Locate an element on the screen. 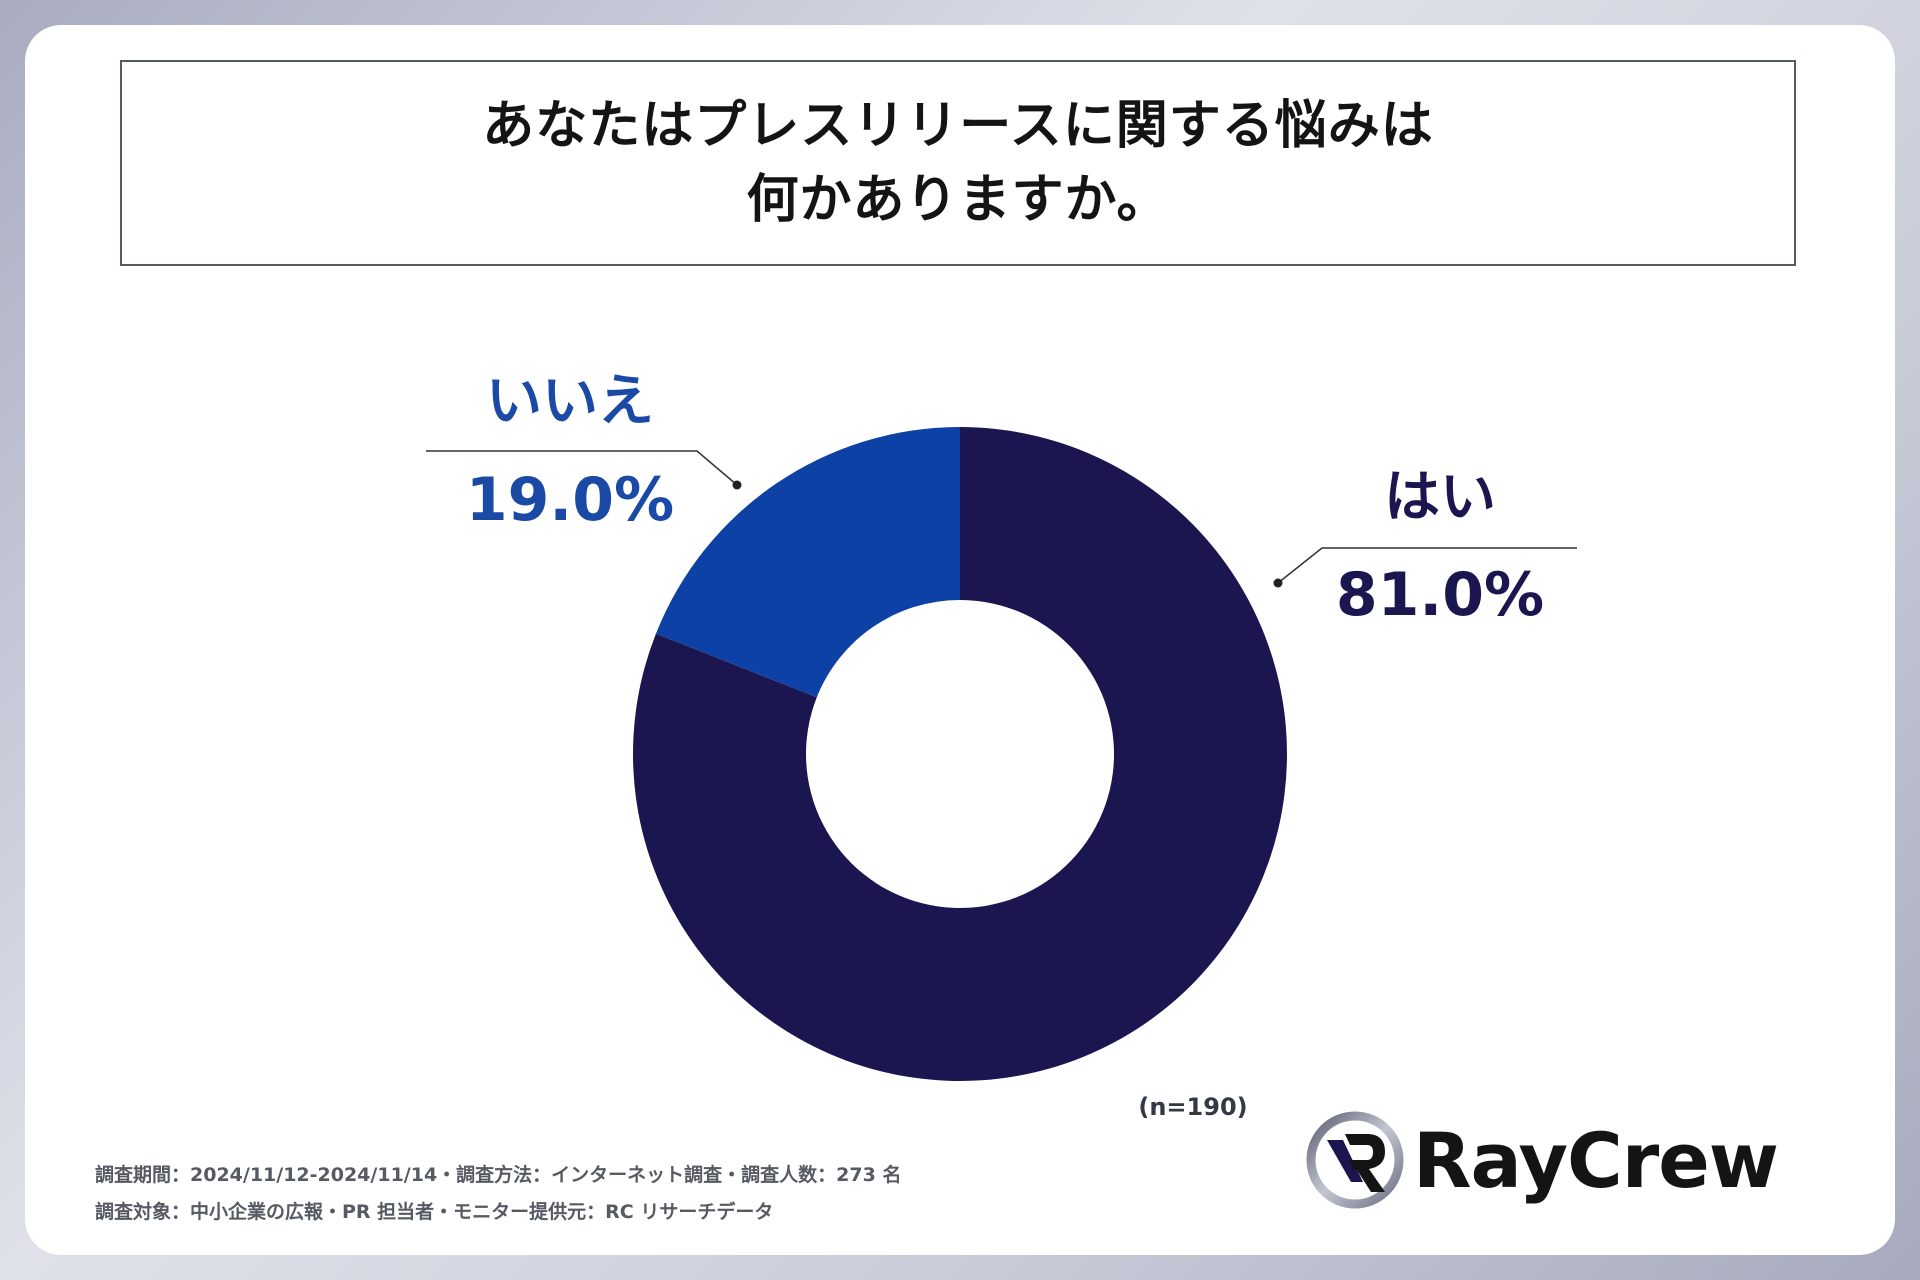 The height and width of the screenshot is (1280, 1920). raycrew-logo-text: RayCrew is located at coordinates (1596, 1160).